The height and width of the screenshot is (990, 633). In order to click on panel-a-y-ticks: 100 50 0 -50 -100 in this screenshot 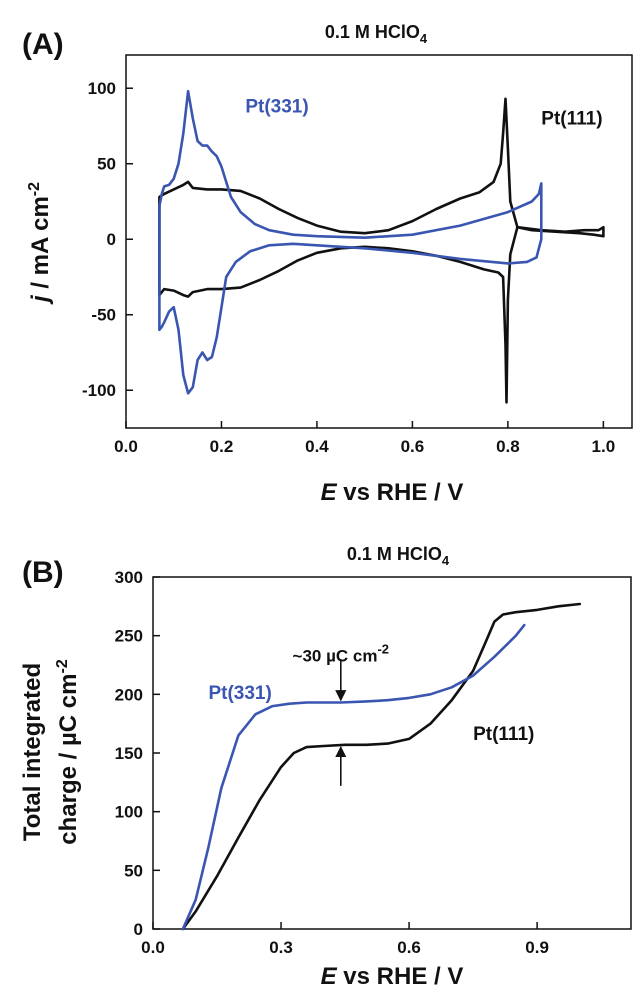, I will do `click(107, 239)`.